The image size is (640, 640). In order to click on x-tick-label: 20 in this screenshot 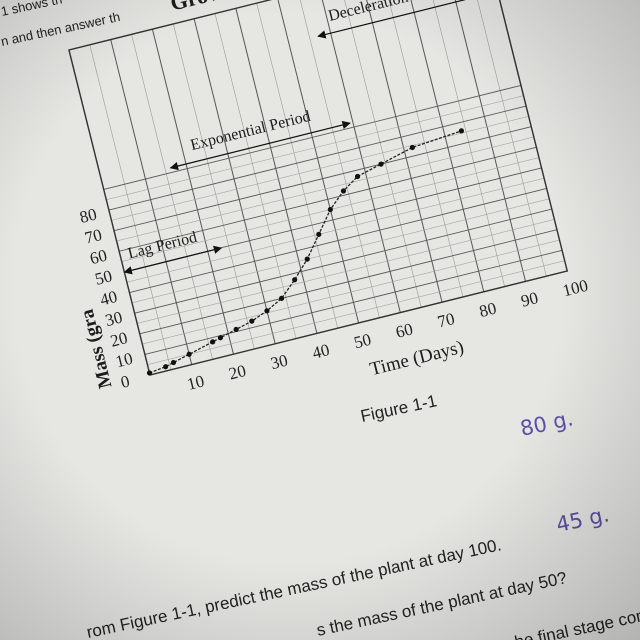, I will do `click(237, 372)`.